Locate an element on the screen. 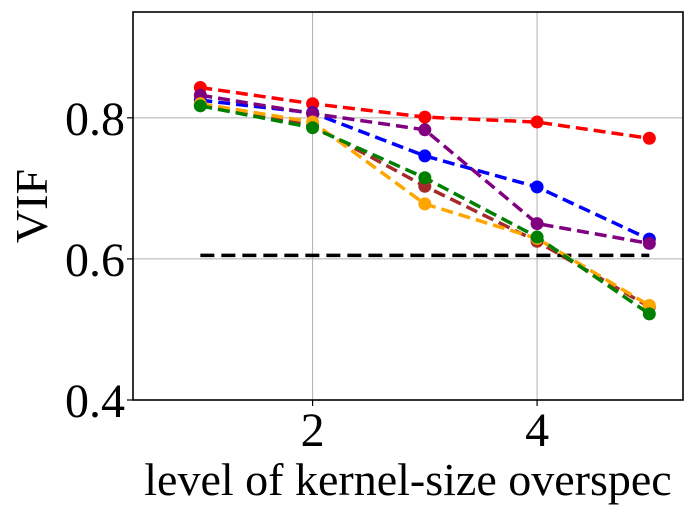 This screenshot has width=700, height=515. series-red is located at coordinates (424, 112).